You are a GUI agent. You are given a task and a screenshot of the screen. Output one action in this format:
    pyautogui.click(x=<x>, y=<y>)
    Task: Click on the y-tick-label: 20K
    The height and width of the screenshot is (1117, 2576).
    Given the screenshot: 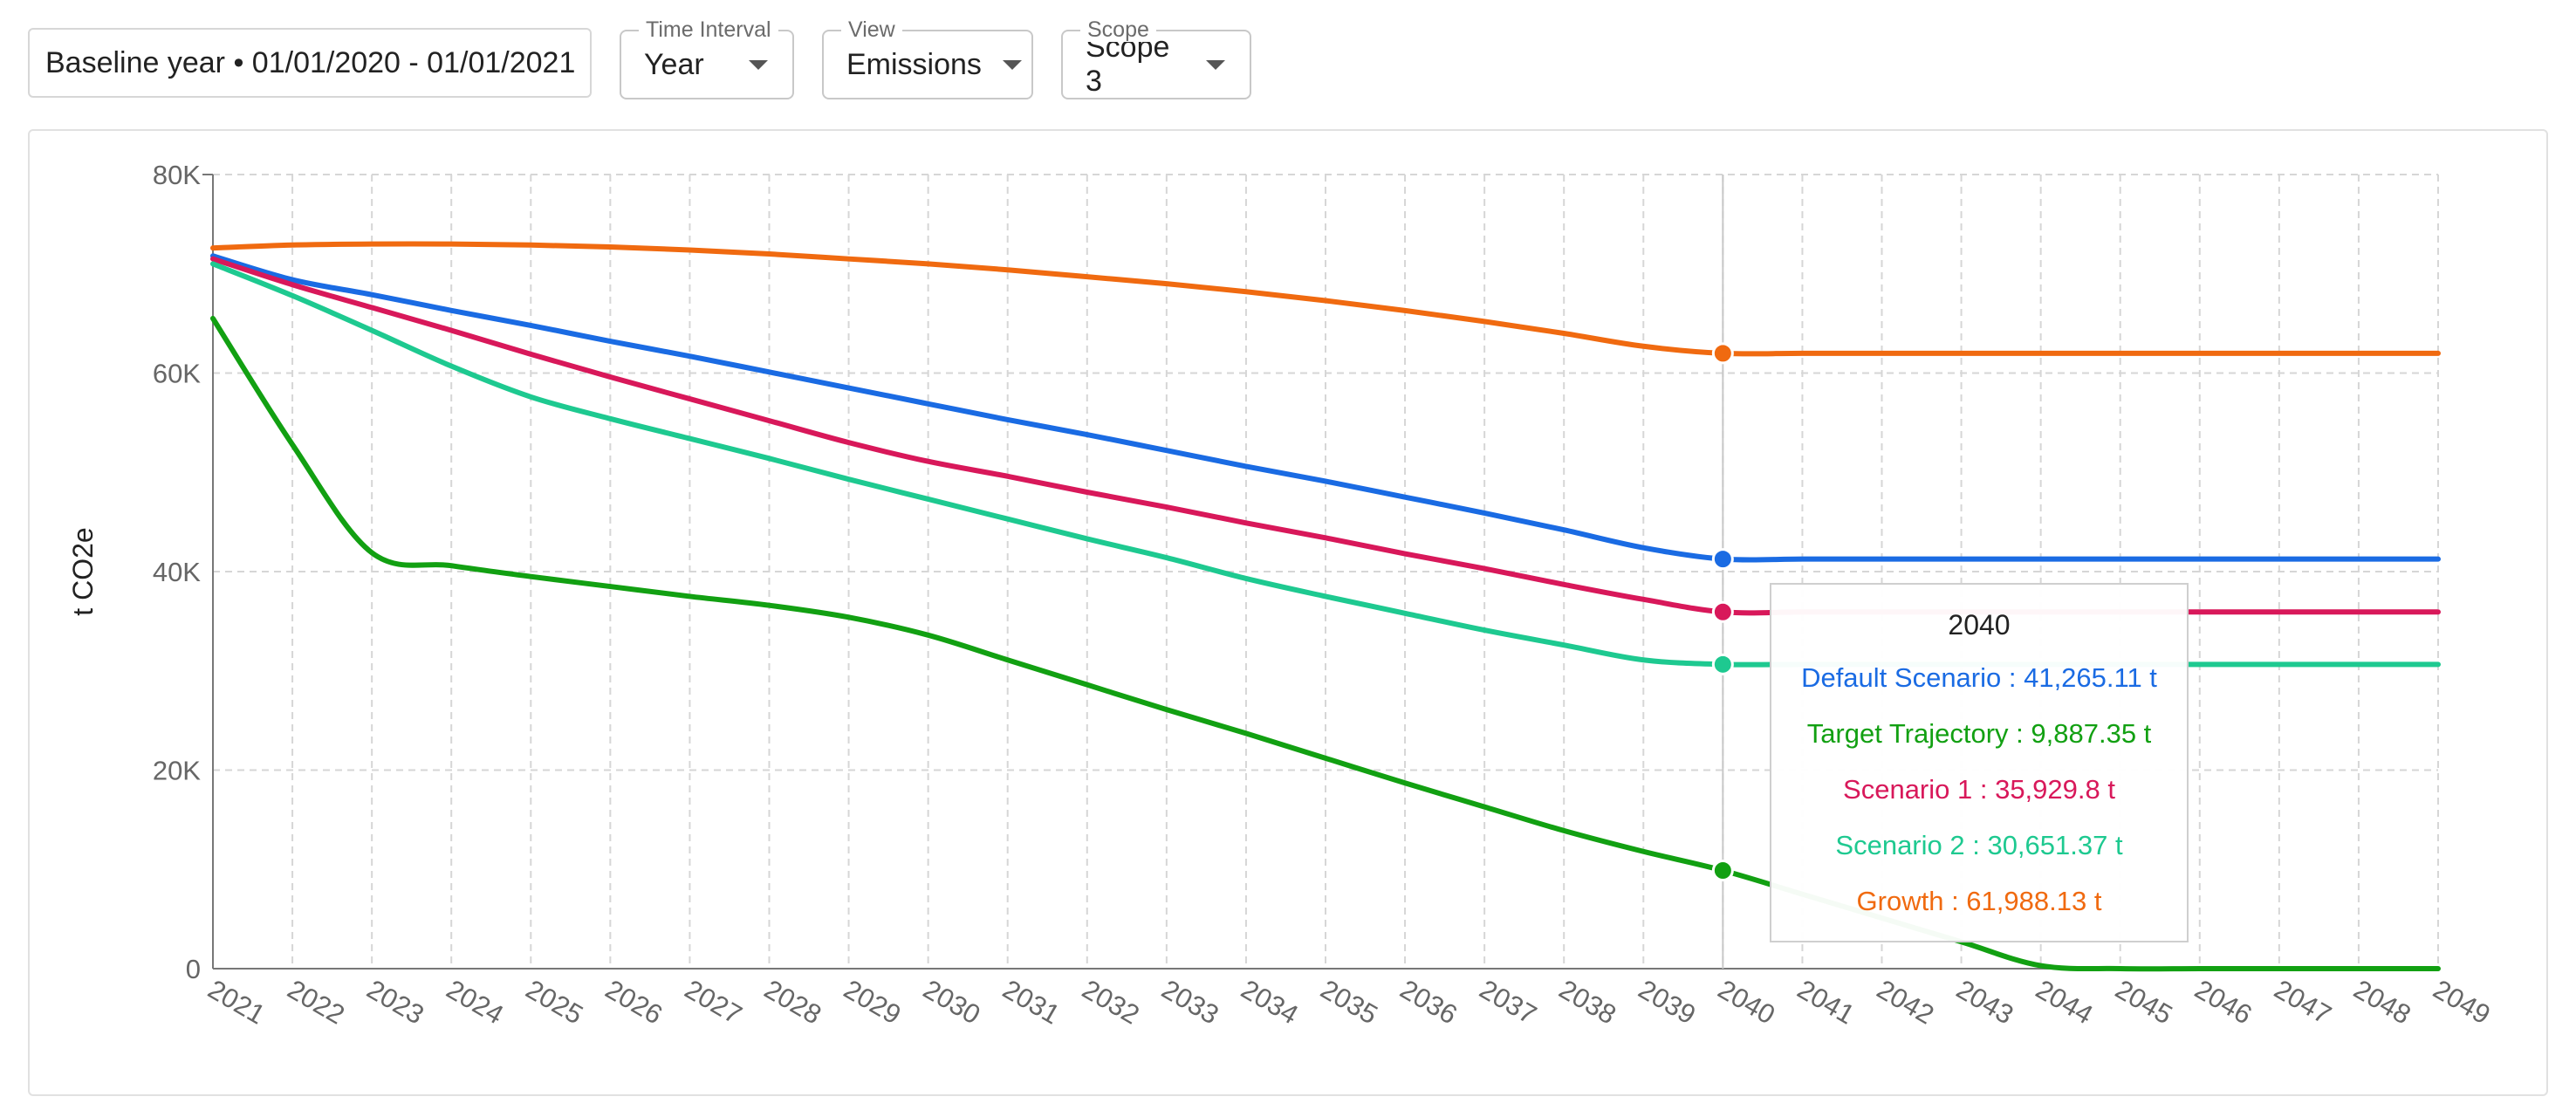 What is the action you would take?
    pyautogui.click(x=177, y=771)
    